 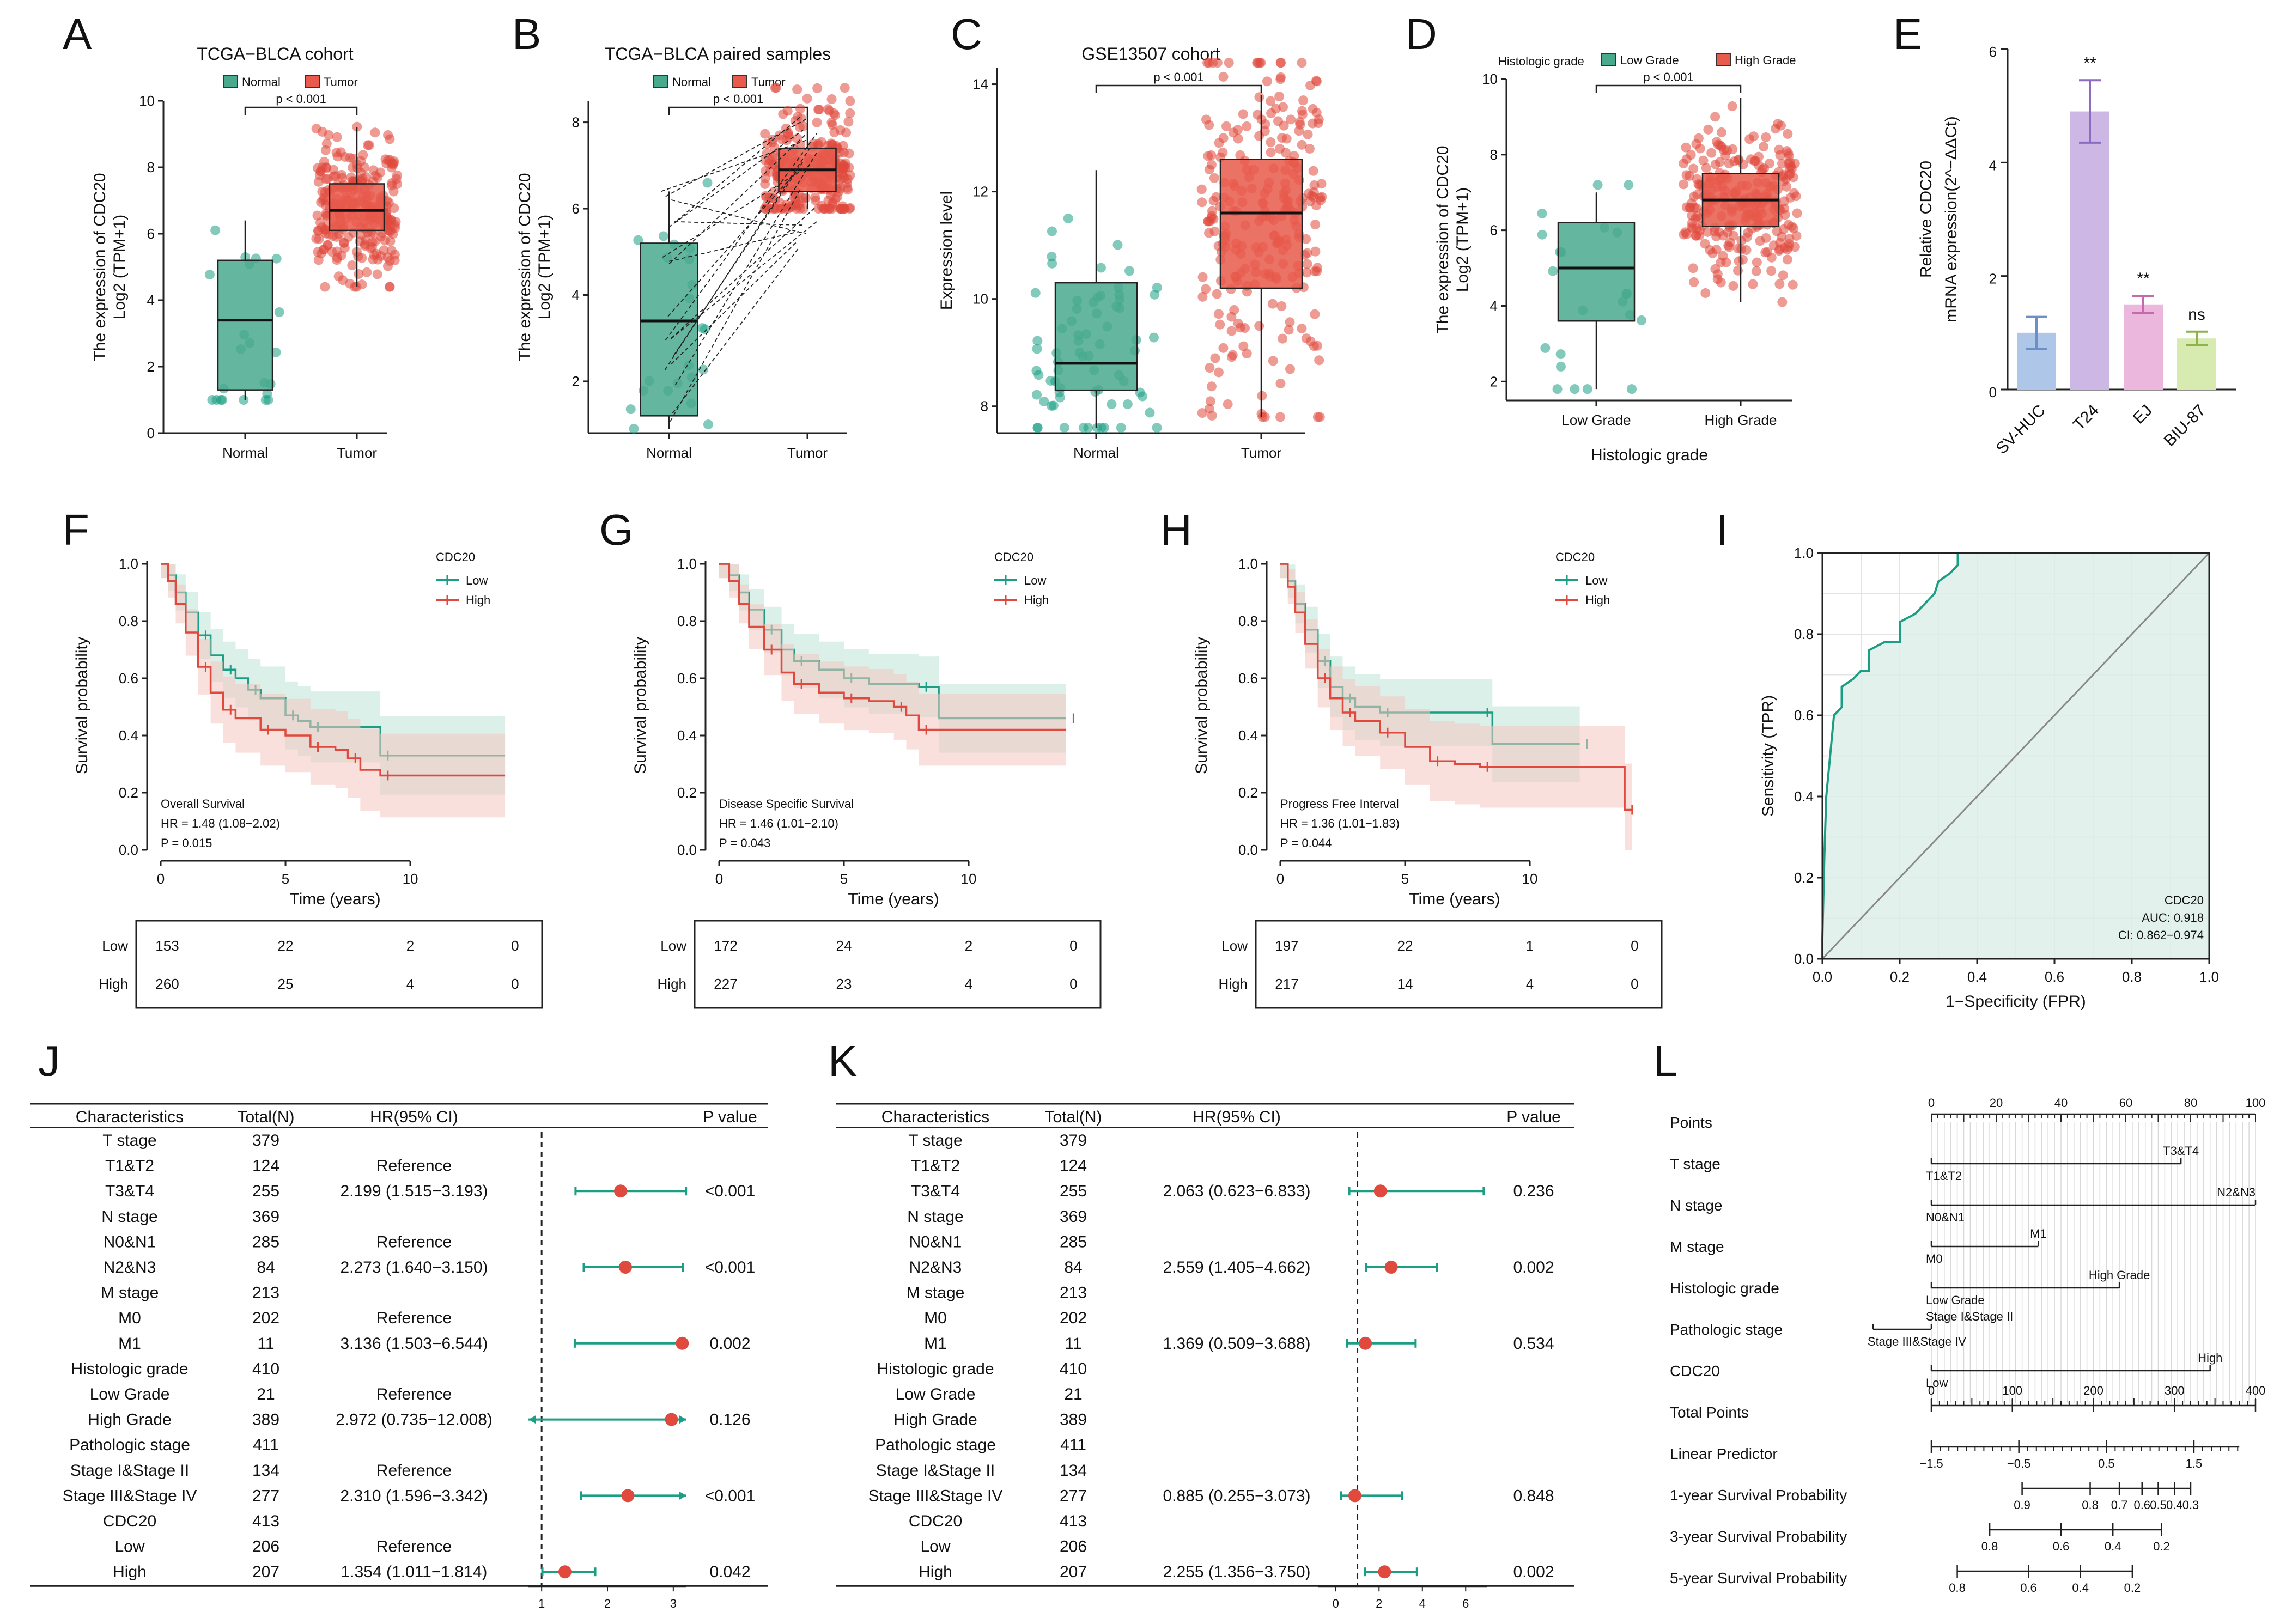 What do you see at coordinates (1691, 1122) in the screenshot?
I see `nomogram-row-label: Points` at bounding box center [1691, 1122].